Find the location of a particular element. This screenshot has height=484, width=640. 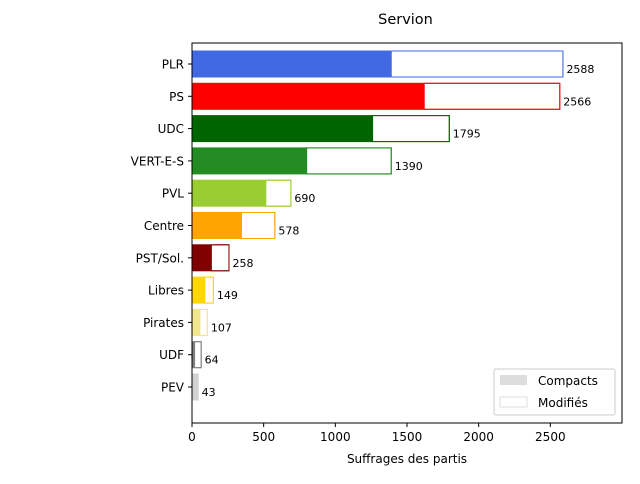

y-tick-label-libres: Libres is located at coordinates (166, 291).